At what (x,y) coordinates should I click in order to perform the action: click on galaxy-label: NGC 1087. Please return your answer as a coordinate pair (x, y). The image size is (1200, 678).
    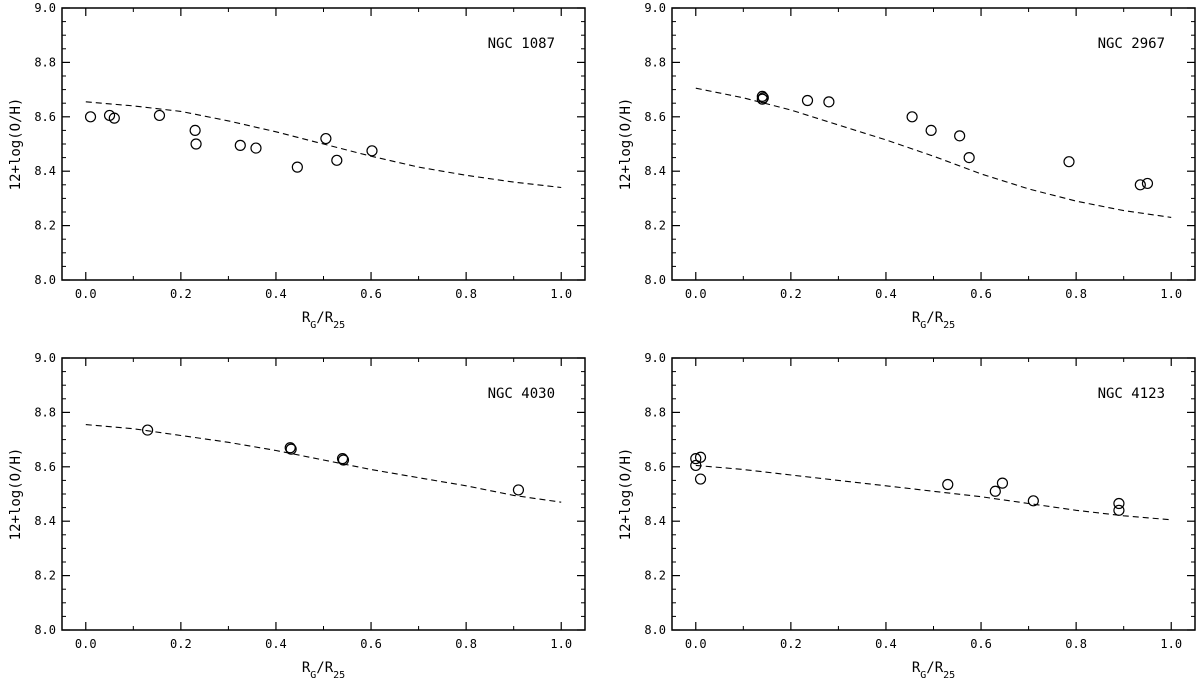
    Looking at the image, I should click on (521, 44).